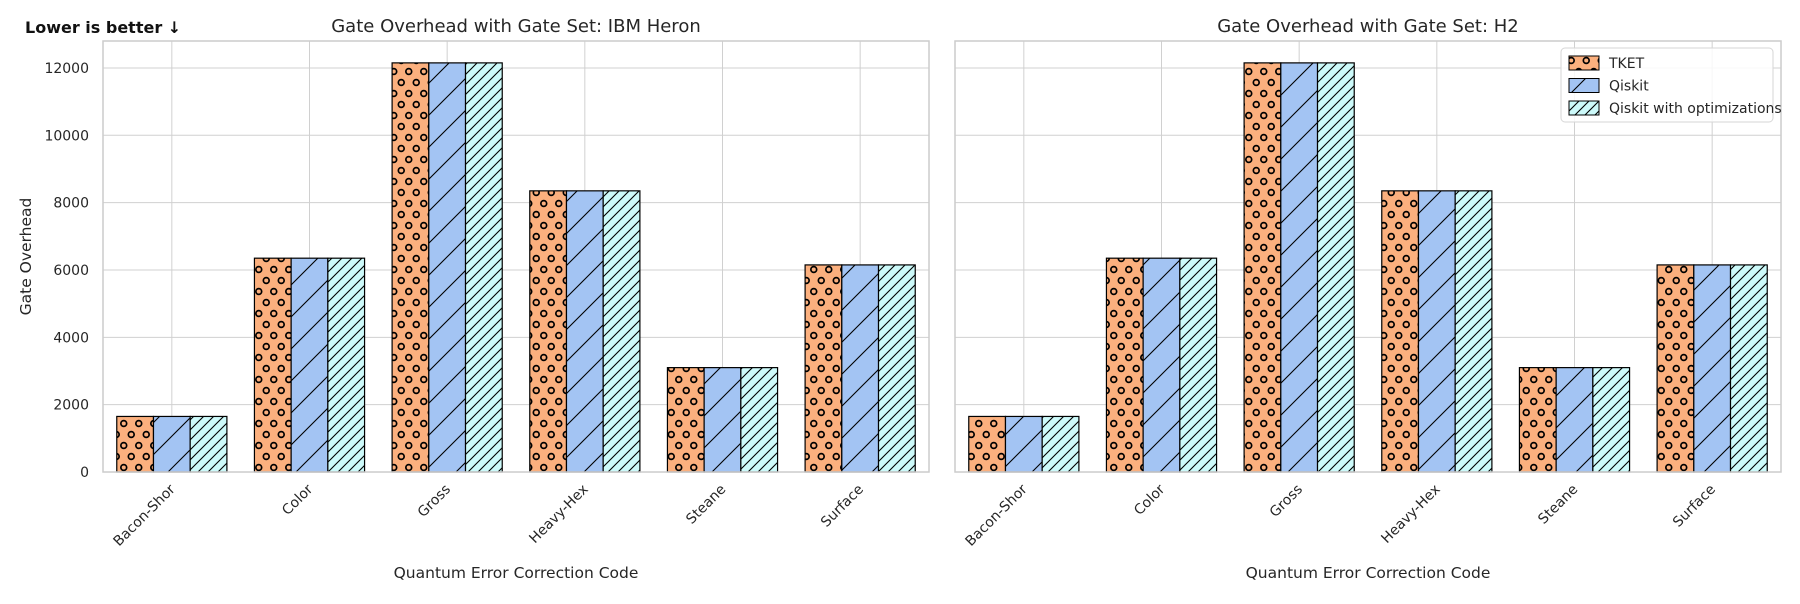 The image size is (1800, 604). What do you see at coordinates (84, 473) in the screenshot?
I see `y-tick-label: 0` at bounding box center [84, 473].